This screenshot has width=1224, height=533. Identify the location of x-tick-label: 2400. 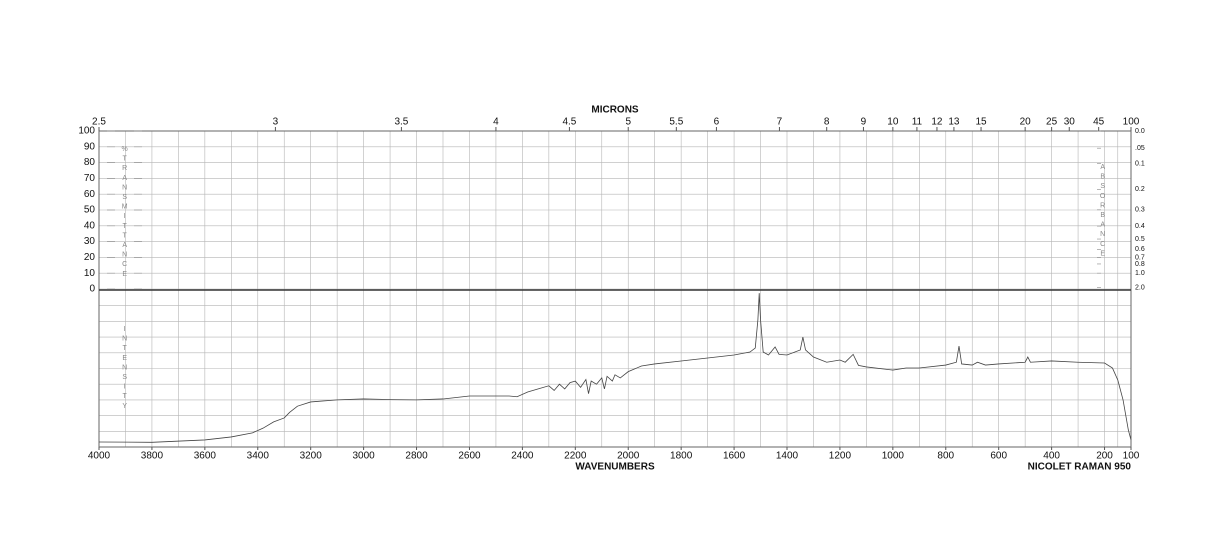
(522, 456).